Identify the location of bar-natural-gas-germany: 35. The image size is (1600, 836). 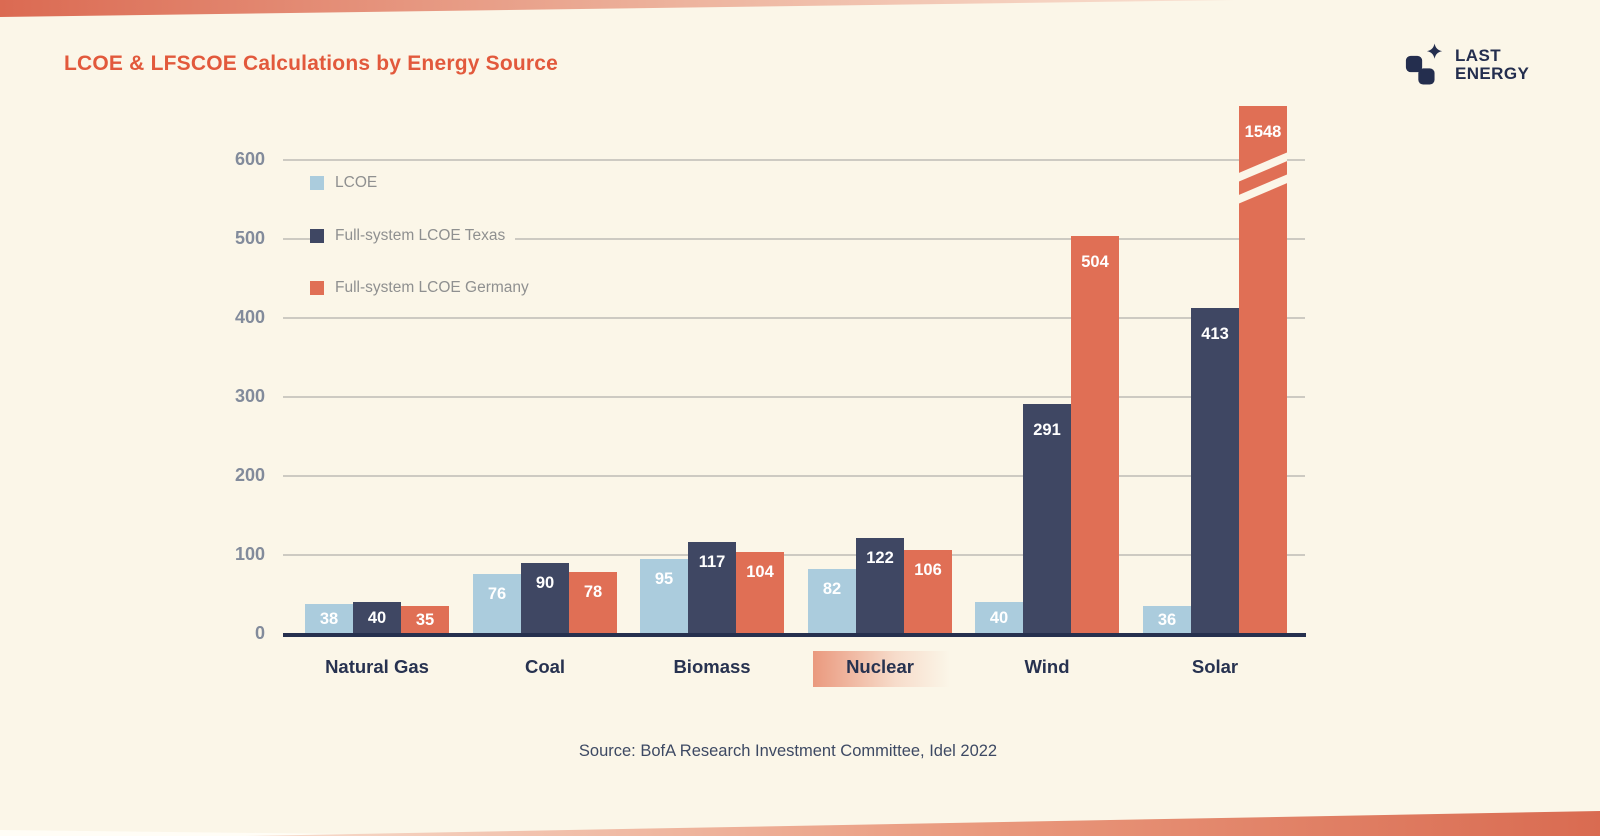
(425, 620).